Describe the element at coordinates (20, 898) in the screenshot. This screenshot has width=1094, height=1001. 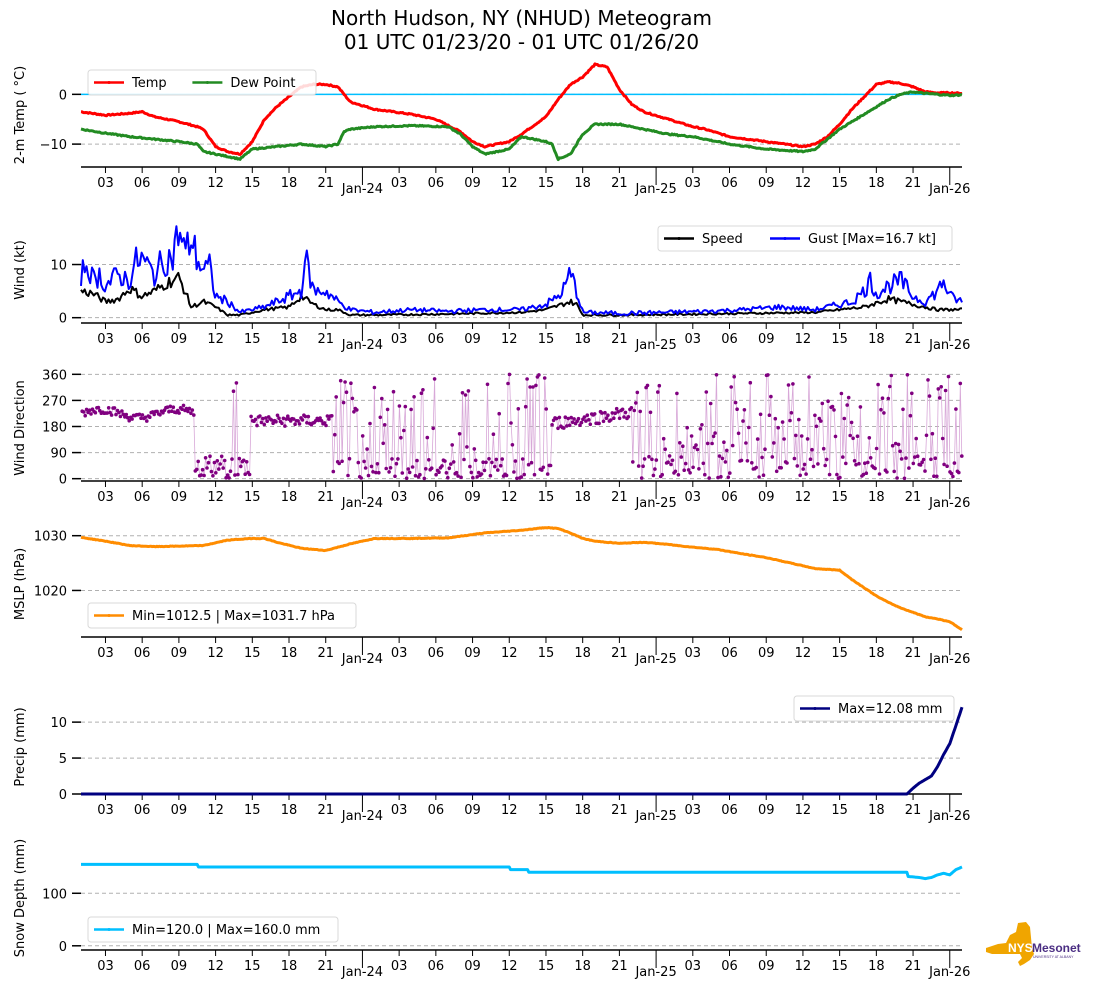
I see `y-axis-label: Snow Depth (mm)` at that location.